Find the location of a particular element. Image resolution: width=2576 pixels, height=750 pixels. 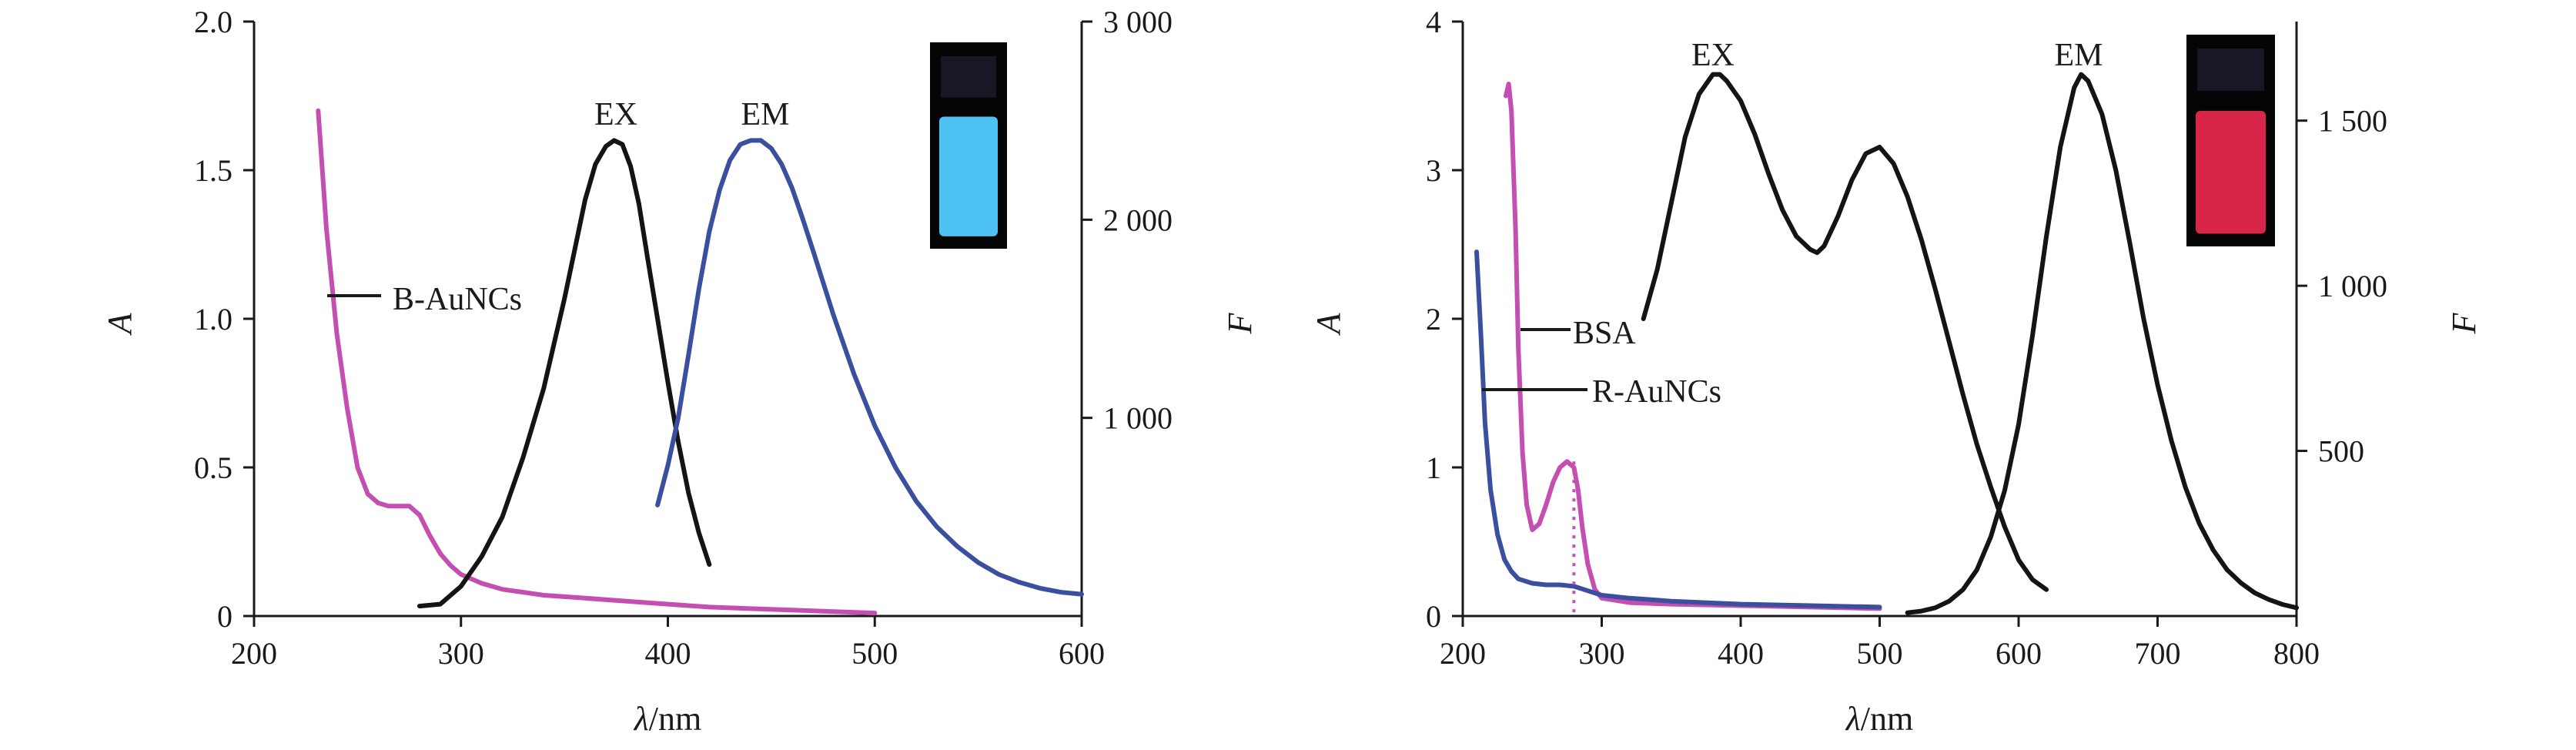

x-tick-label: 800 is located at coordinates (2297, 653).